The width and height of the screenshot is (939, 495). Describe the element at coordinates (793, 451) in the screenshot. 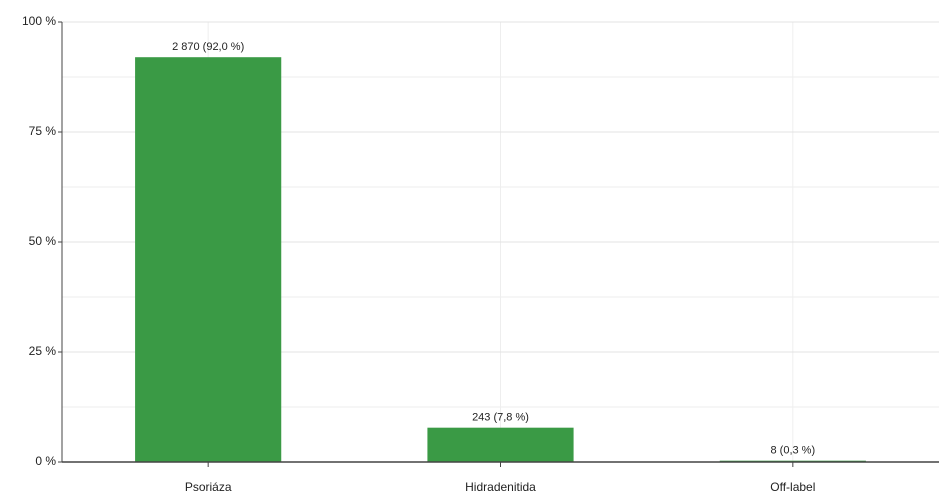

I see `value-label: 8 (0,3 %)` at that location.